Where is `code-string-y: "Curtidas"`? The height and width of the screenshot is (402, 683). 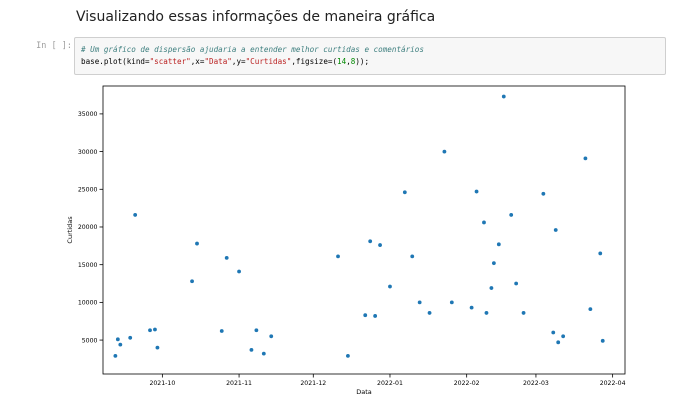
code-string-y: "Curtidas" is located at coordinates (268, 61).